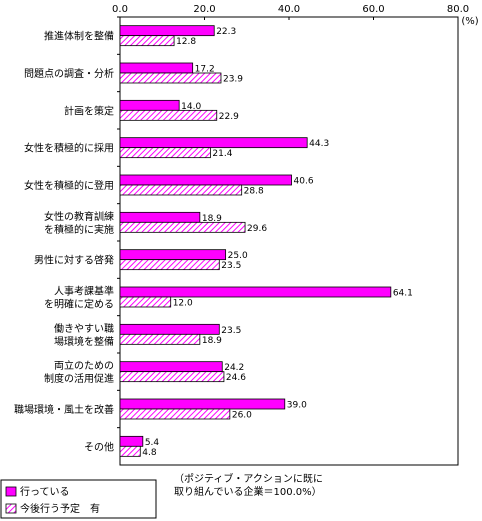 The height and width of the screenshot is (521, 482). I want to click on value-label-planned: 29.6, so click(257, 229).